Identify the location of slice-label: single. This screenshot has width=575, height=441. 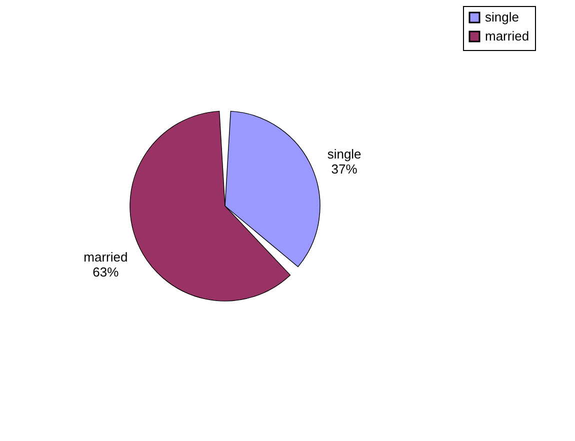
(344, 154).